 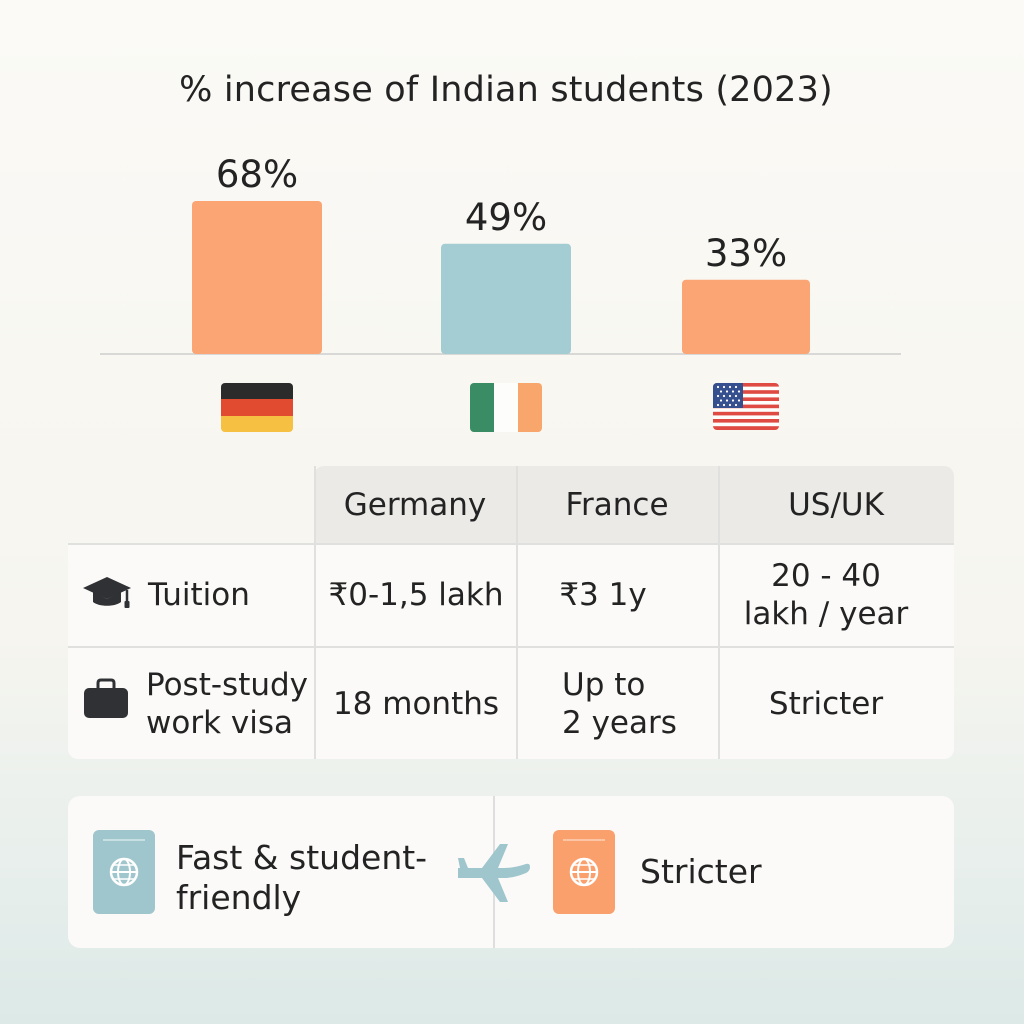 What do you see at coordinates (416, 703) in the screenshot?
I see `cell-germany-visa: 18 months` at bounding box center [416, 703].